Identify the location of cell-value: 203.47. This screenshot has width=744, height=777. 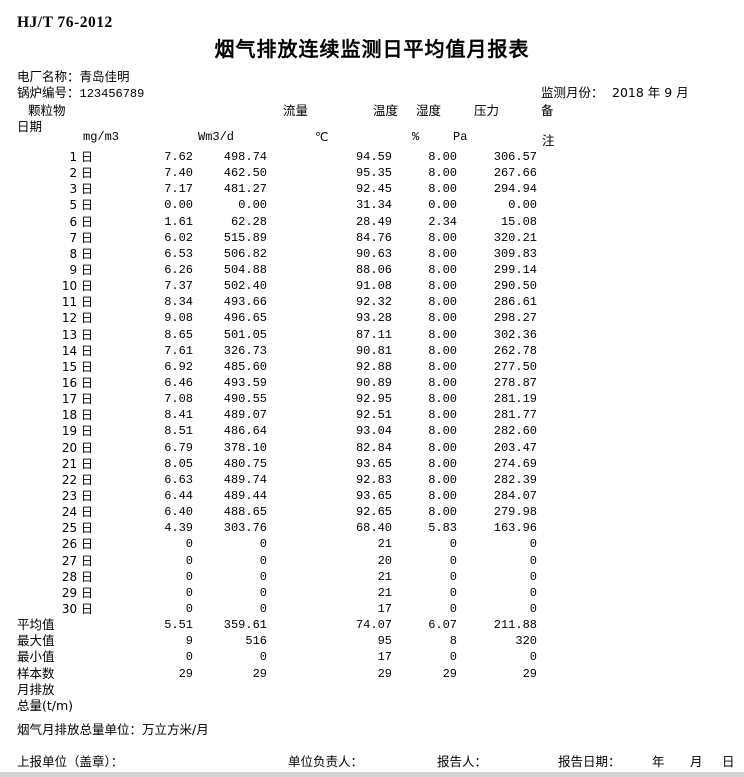
(515, 447).